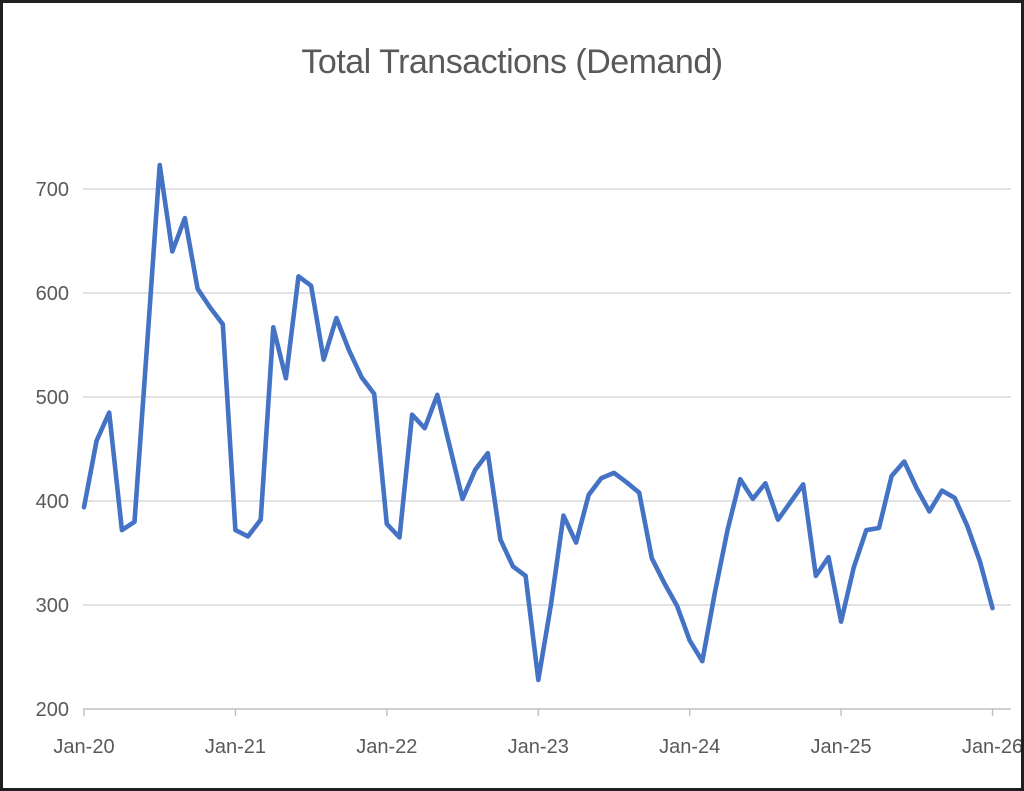 This screenshot has width=1024, height=791. I want to click on x-tick-label: Jan-22, so click(386, 747).